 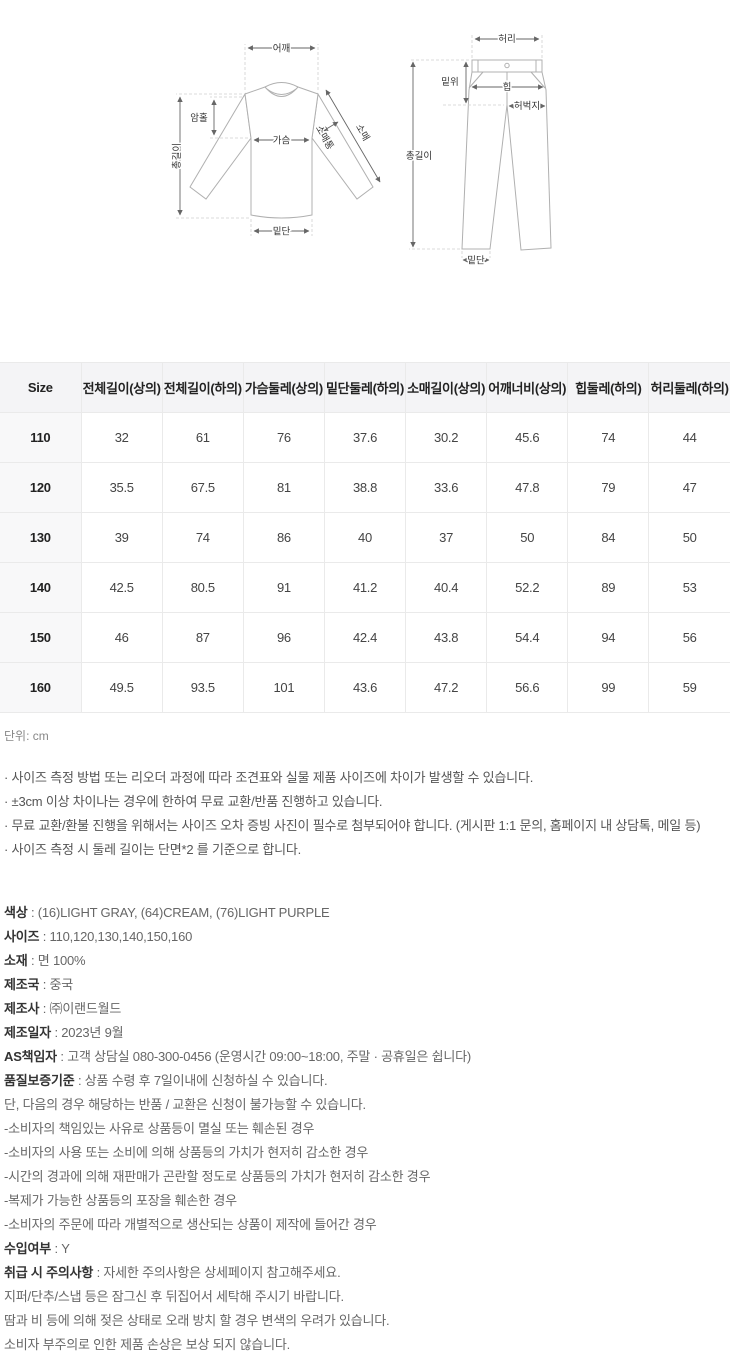 What do you see at coordinates (202, 687) in the screenshot?
I see `measurement-cell: 93.5` at bounding box center [202, 687].